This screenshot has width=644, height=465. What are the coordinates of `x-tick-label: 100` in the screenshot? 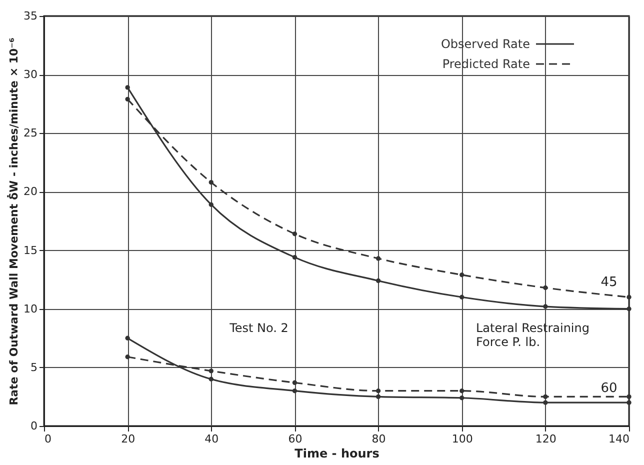 It's located at (462, 439).